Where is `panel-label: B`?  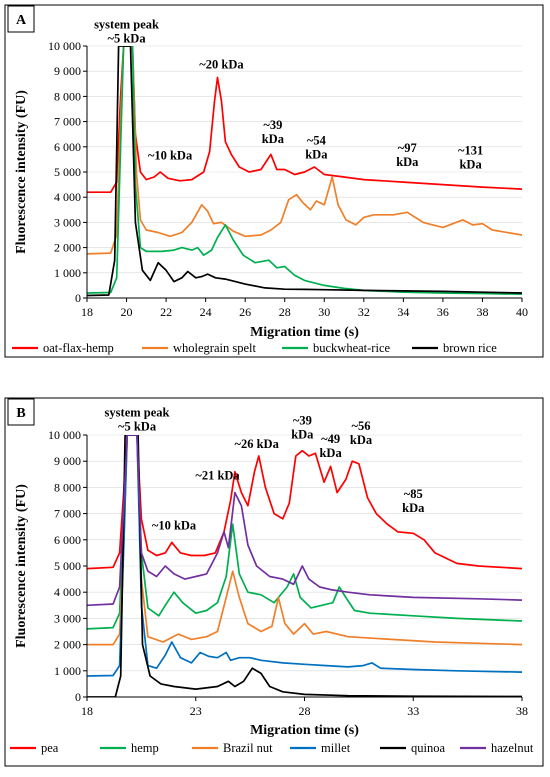
panel-label: B is located at coordinates (20, 413).